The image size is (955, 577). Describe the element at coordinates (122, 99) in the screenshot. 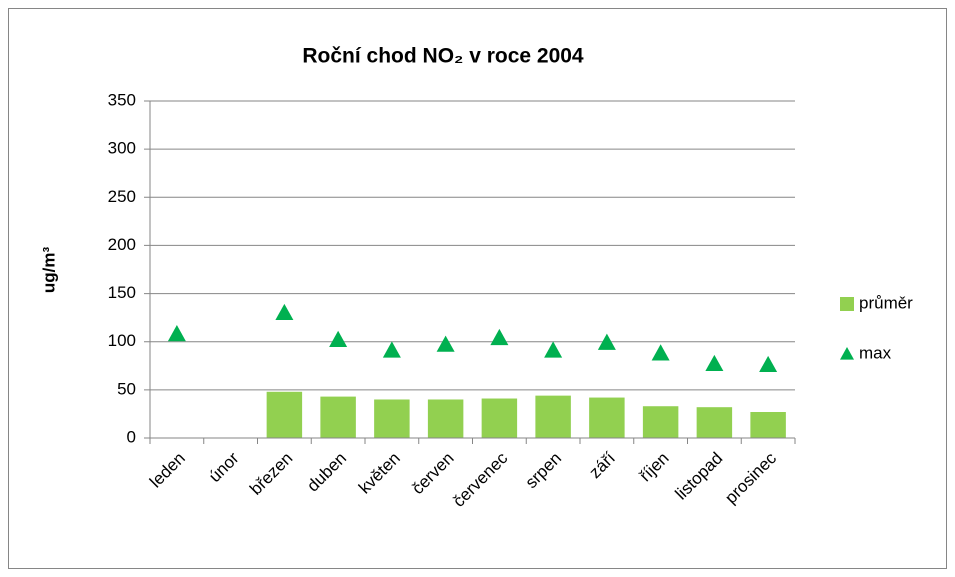

I see `y-tick-label: 350` at that location.